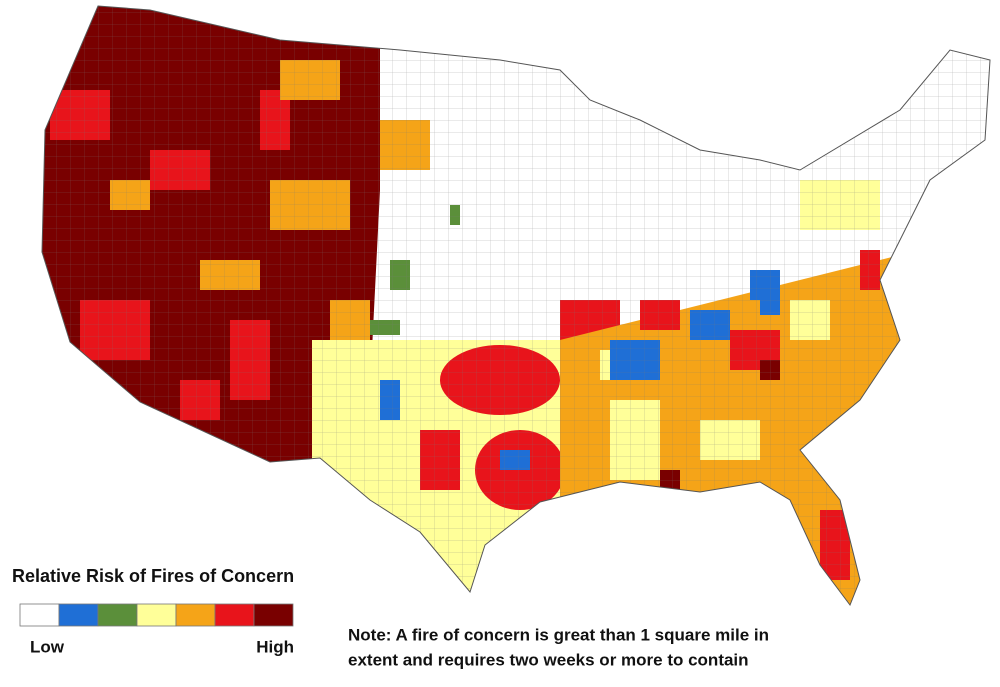  Describe the element at coordinates (275, 646) in the screenshot. I see `legend-high: High` at that location.